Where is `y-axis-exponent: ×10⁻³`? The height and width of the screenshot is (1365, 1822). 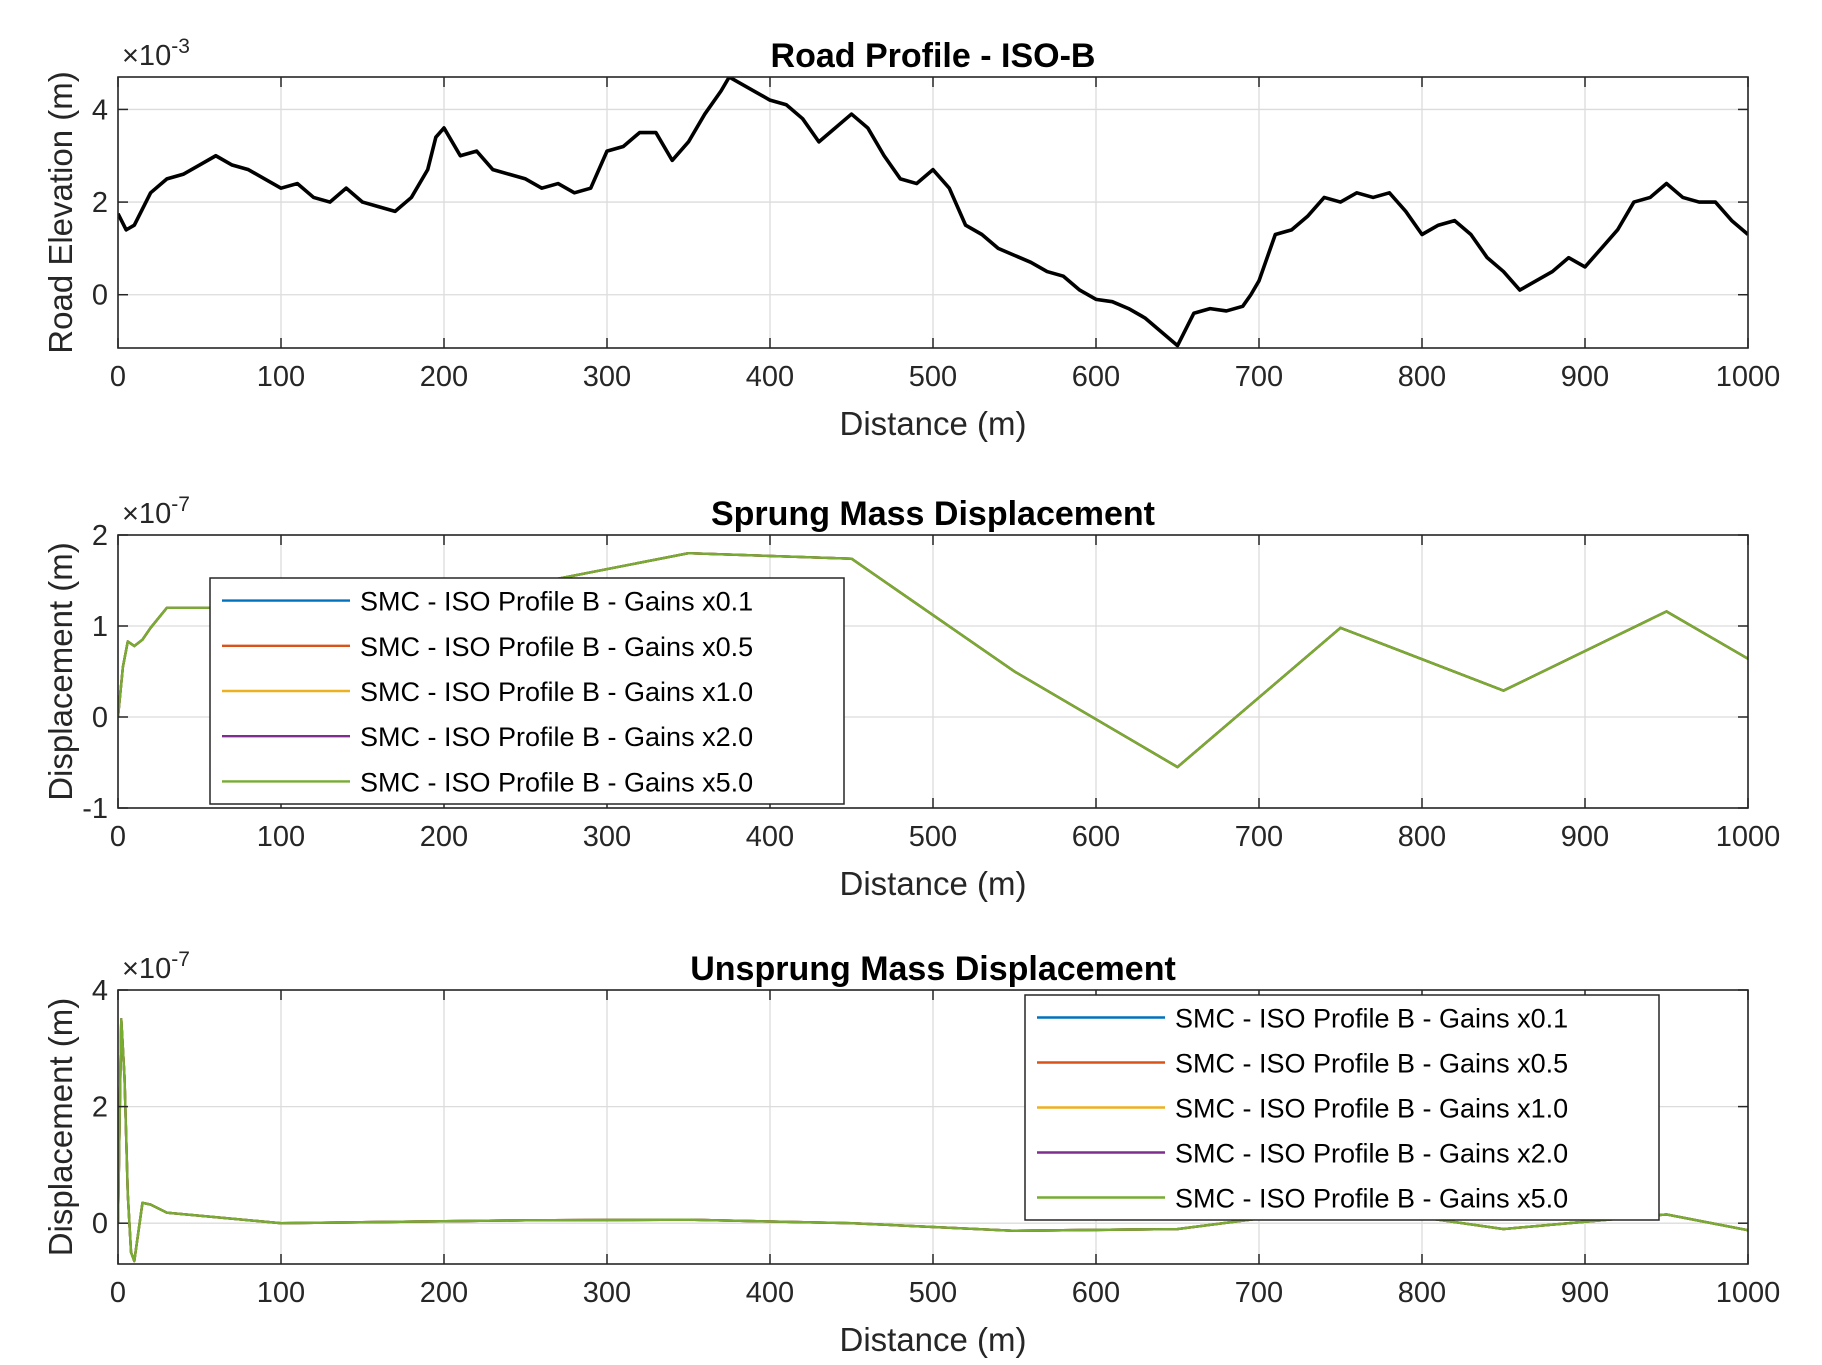
y-axis-exponent: ×10⁻³ is located at coordinates (156, 53).